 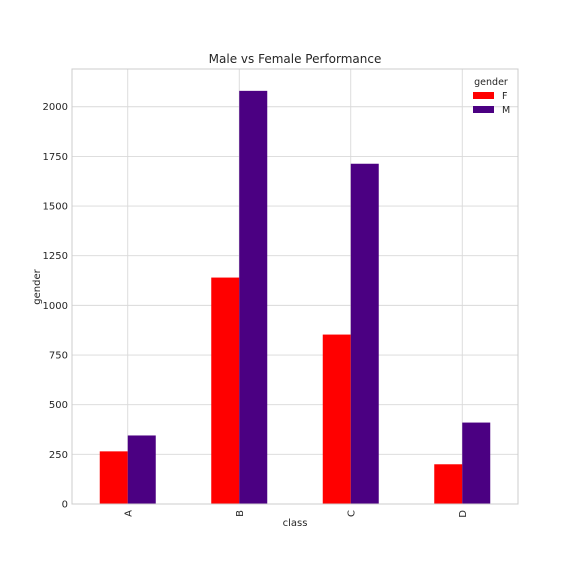 What do you see at coordinates (491, 82) in the screenshot?
I see `legend-title: gender` at bounding box center [491, 82].